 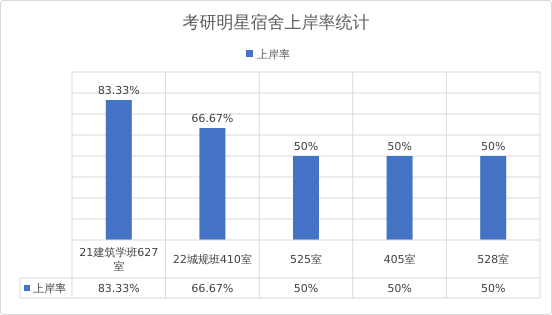 I want to click on data-label: 66.67%, so click(x=212, y=288).